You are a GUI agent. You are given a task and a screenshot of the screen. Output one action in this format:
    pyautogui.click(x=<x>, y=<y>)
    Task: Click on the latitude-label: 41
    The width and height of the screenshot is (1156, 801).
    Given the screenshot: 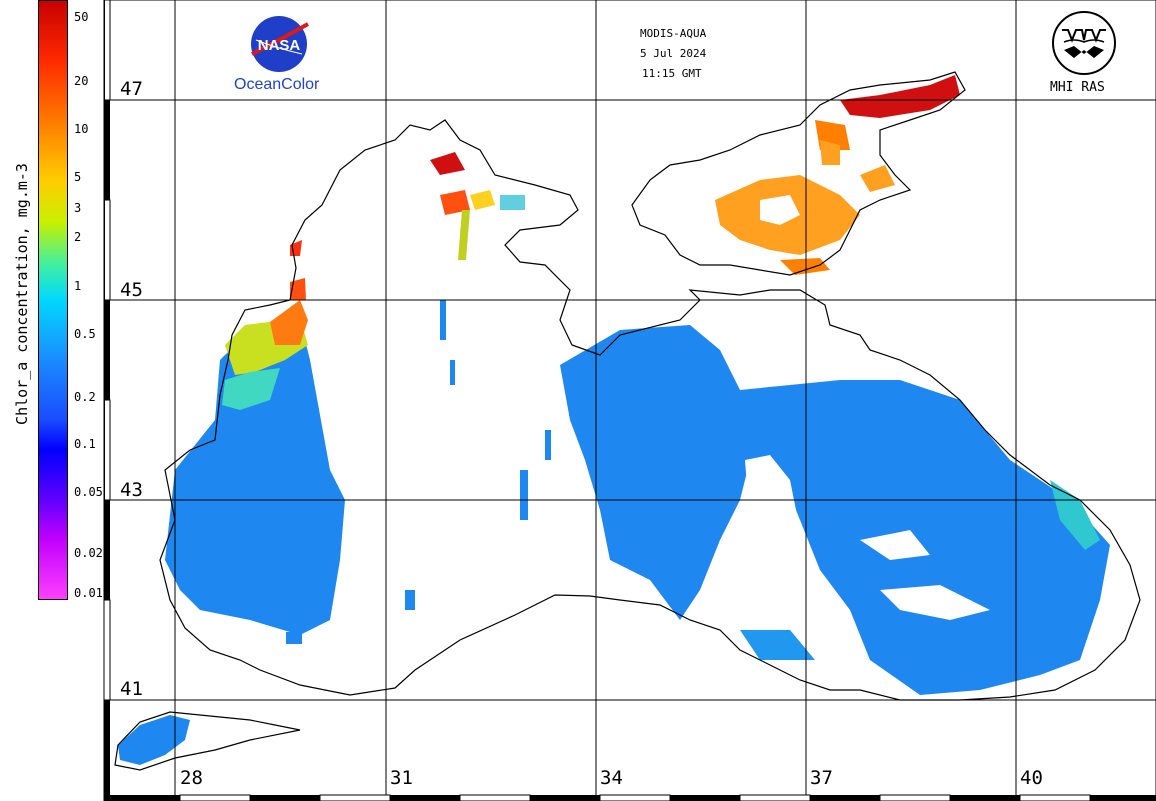 What is the action you would take?
    pyautogui.click(x=131, y=689)
    